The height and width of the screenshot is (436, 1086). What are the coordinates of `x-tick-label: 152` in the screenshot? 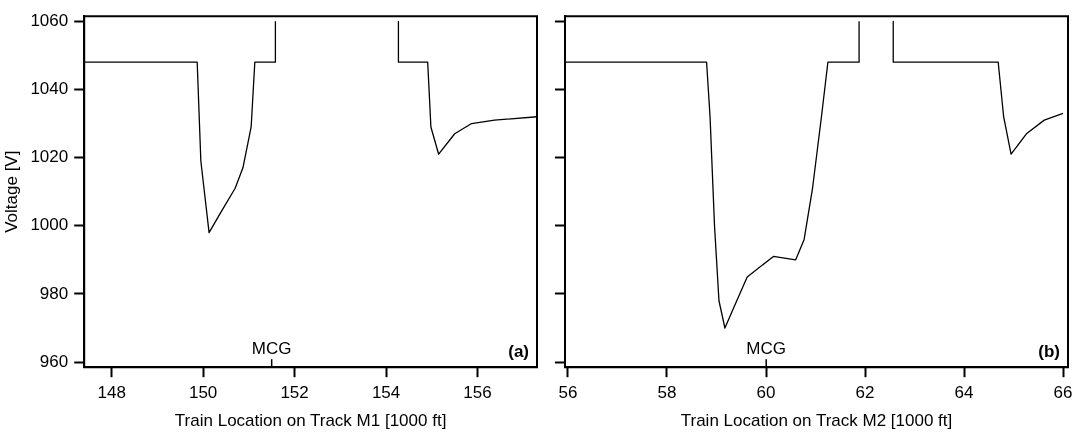 It's located at (294, 393).